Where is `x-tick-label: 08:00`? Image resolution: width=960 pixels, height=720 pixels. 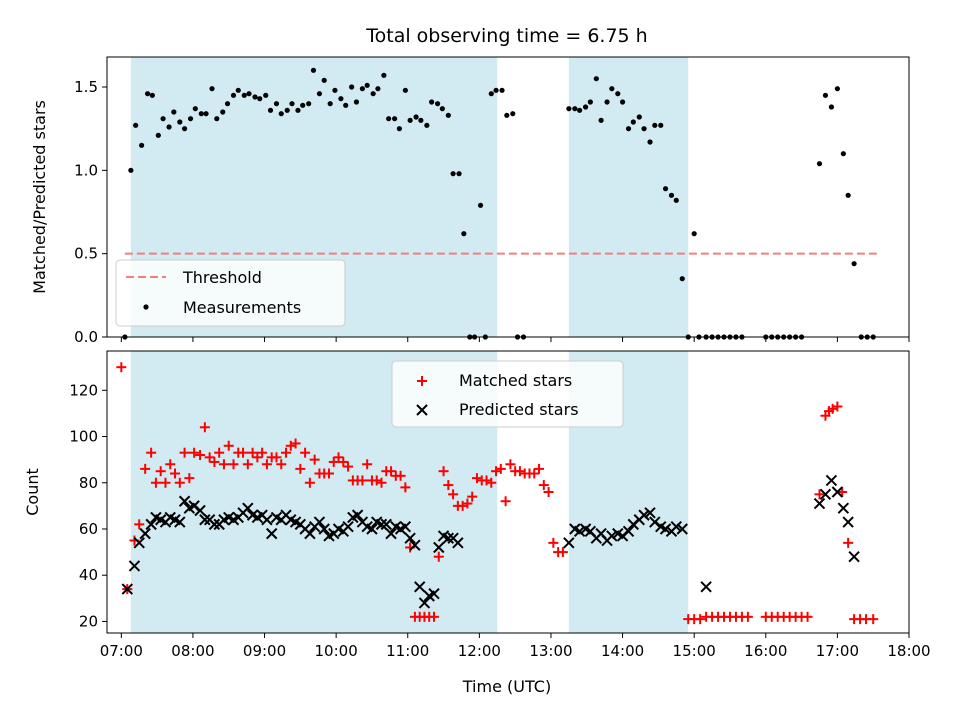 x-tick-label: 08:00 is located at coordinates (192, 651).